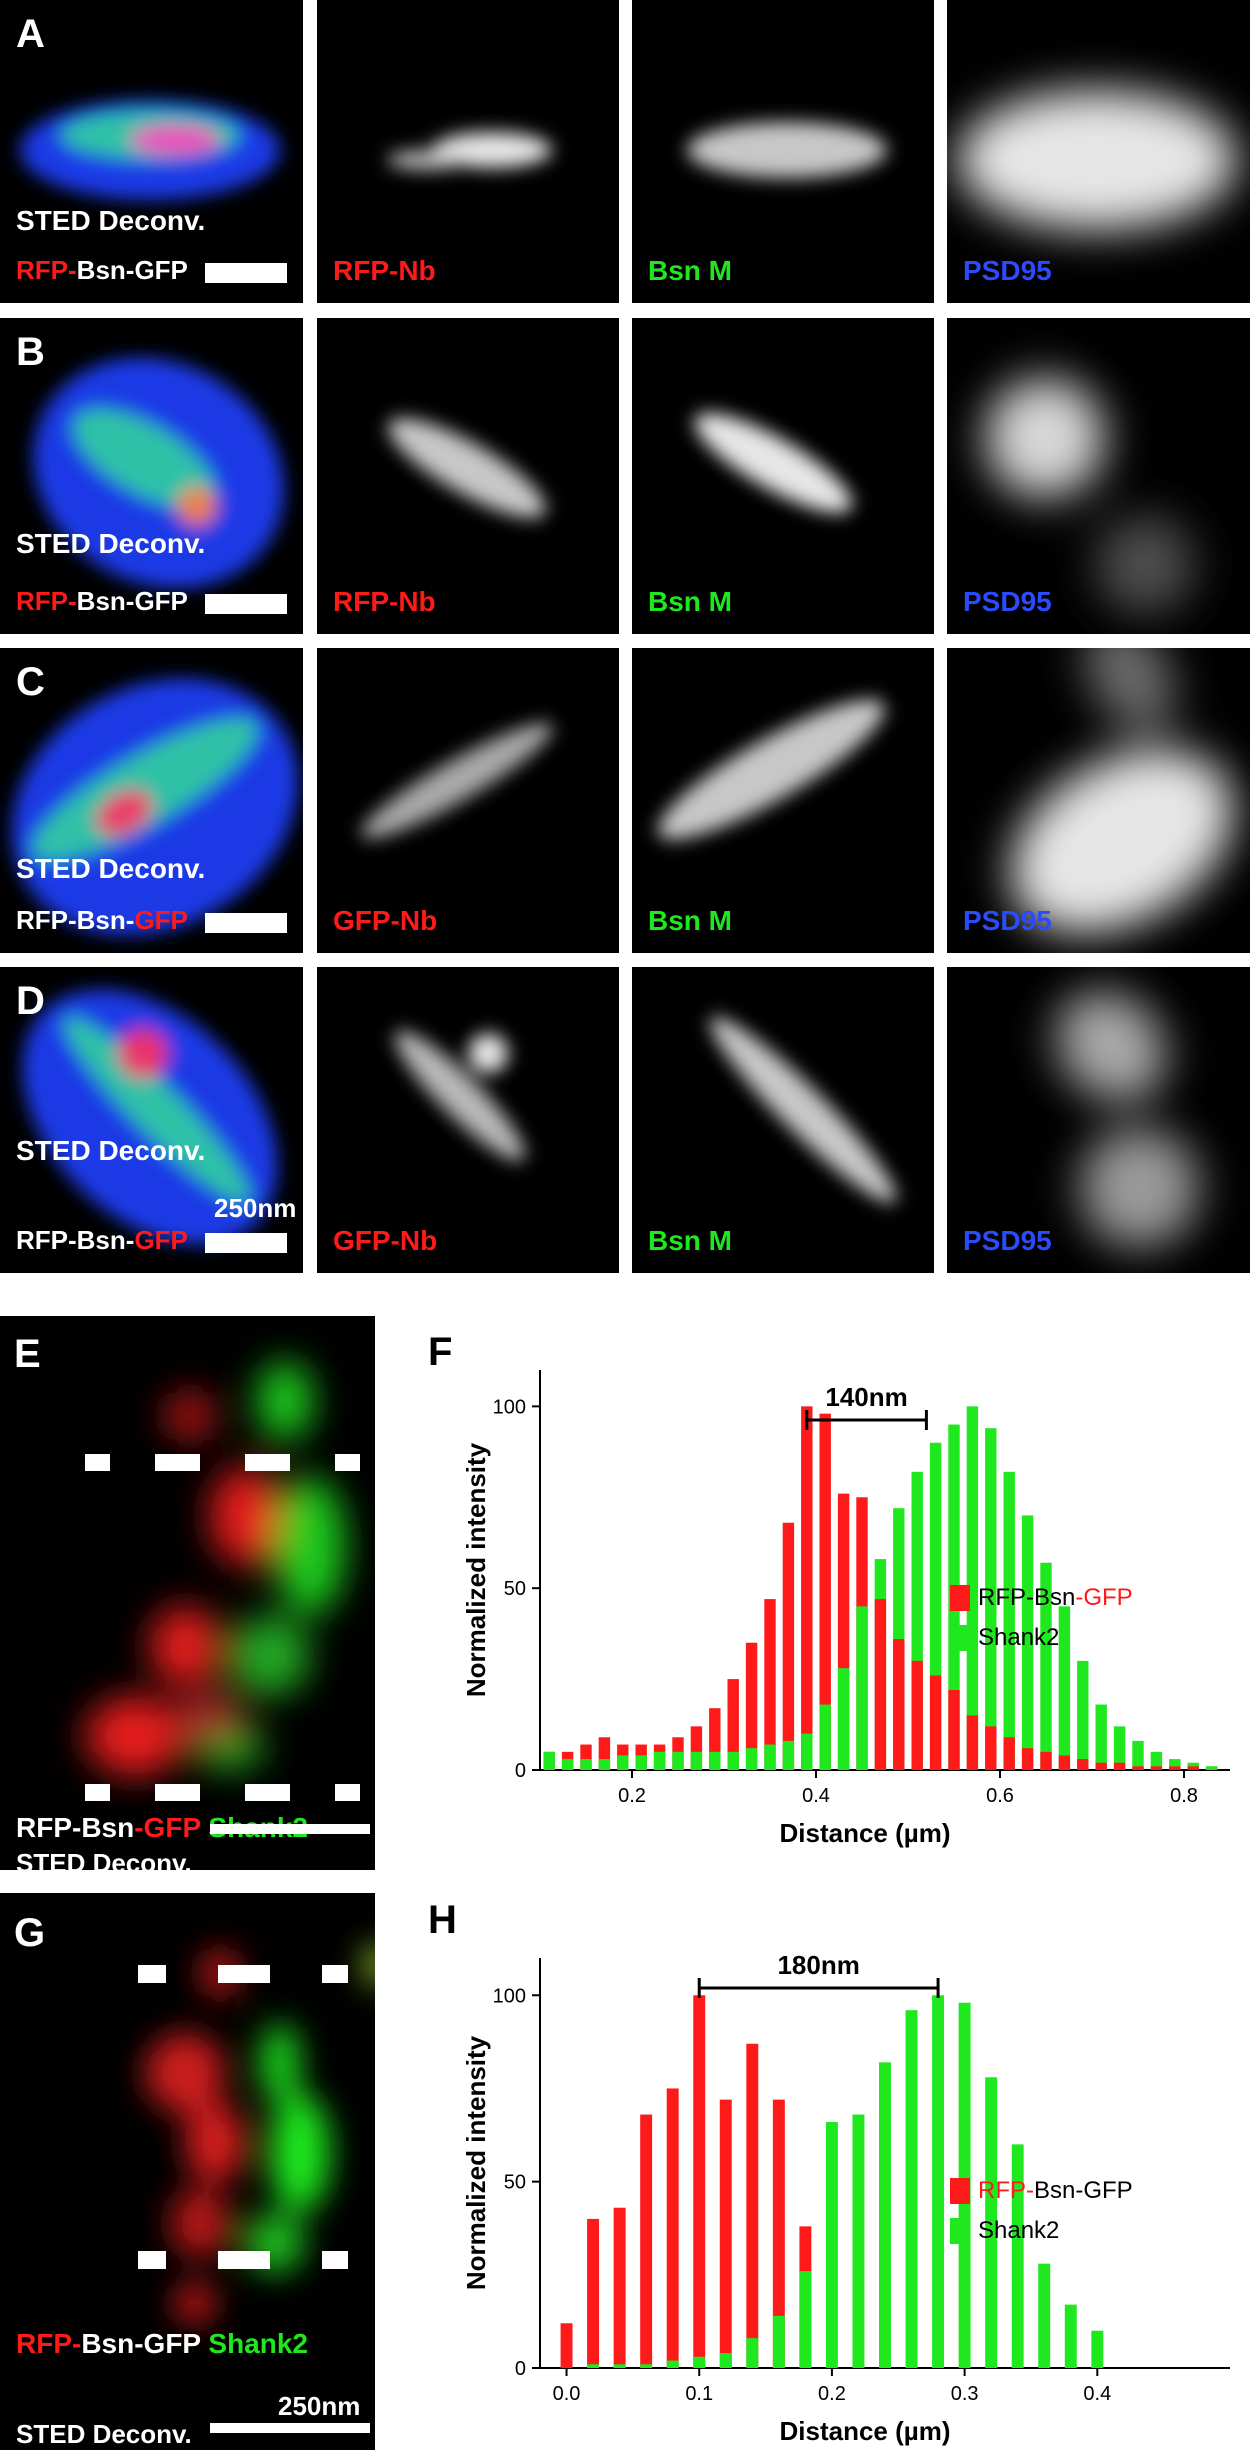  I want to click on panel-letter: A, so click(30, 34).